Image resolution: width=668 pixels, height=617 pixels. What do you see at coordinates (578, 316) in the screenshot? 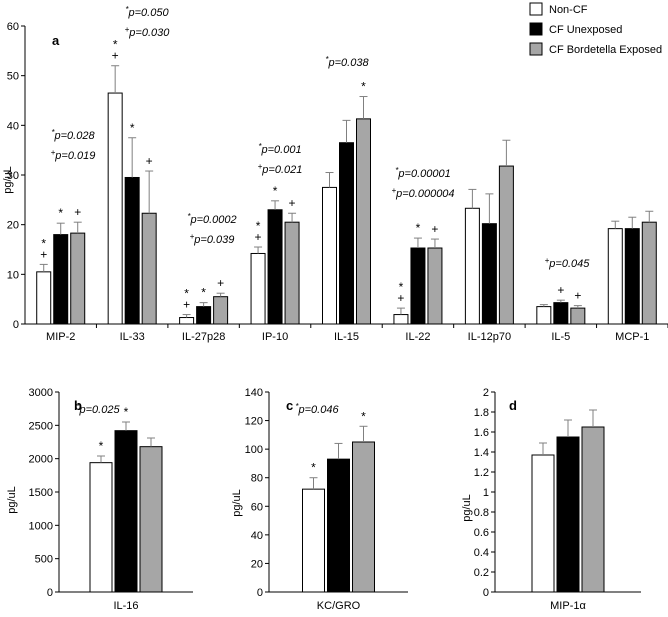
I see `bar-il-5-cf-bordetella-exposed` at bounding box center [578, 316].